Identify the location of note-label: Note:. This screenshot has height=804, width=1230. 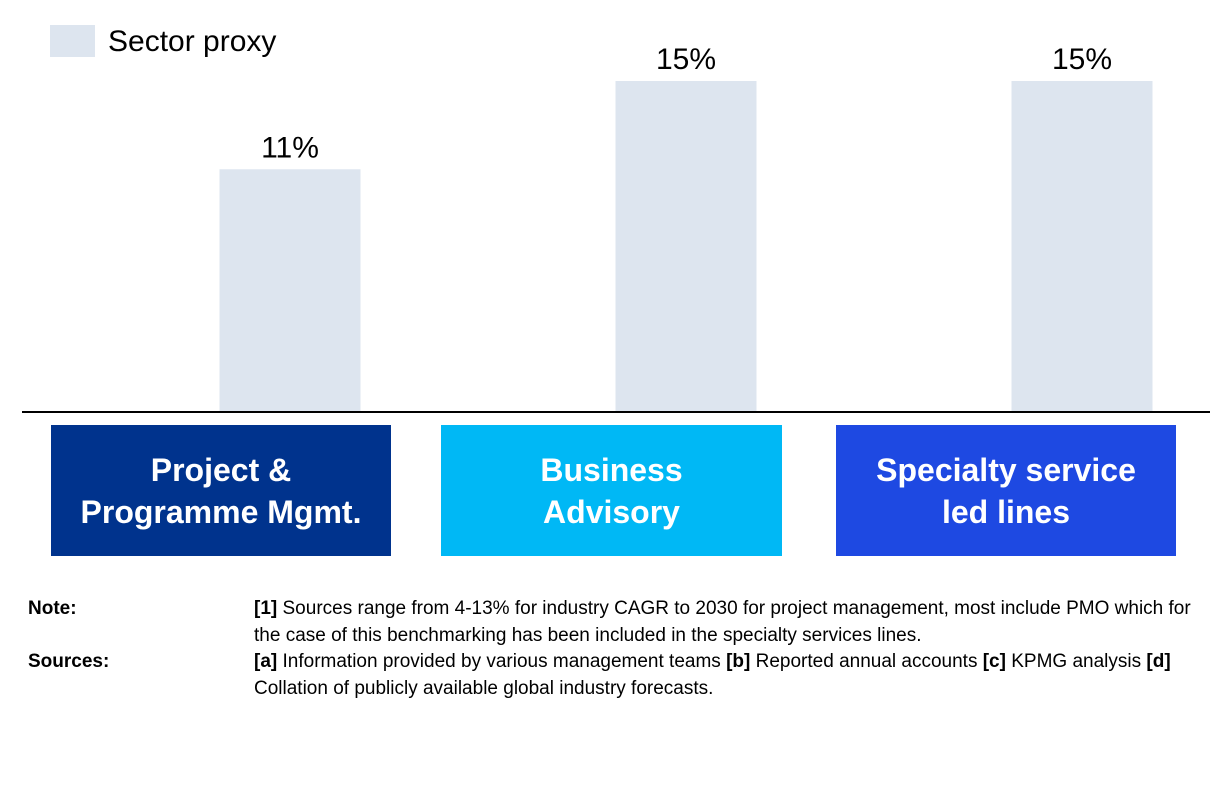
(52, 608).